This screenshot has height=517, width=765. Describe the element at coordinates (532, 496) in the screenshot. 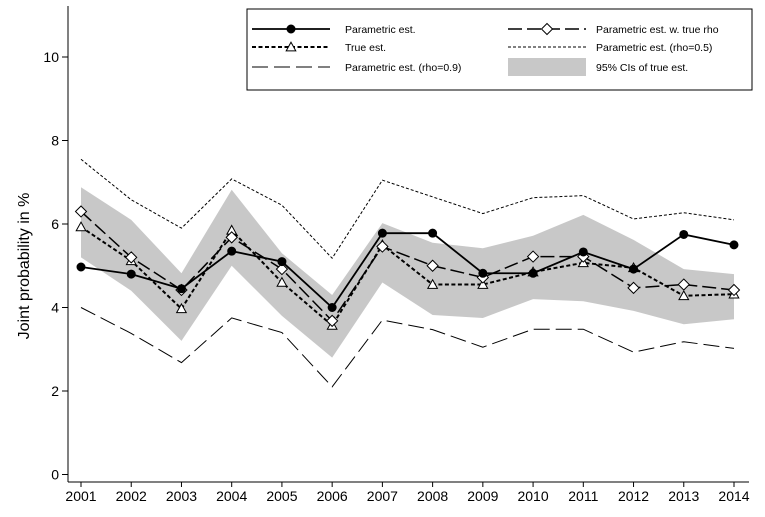

I see `x-tick-label: 2010` at that location.